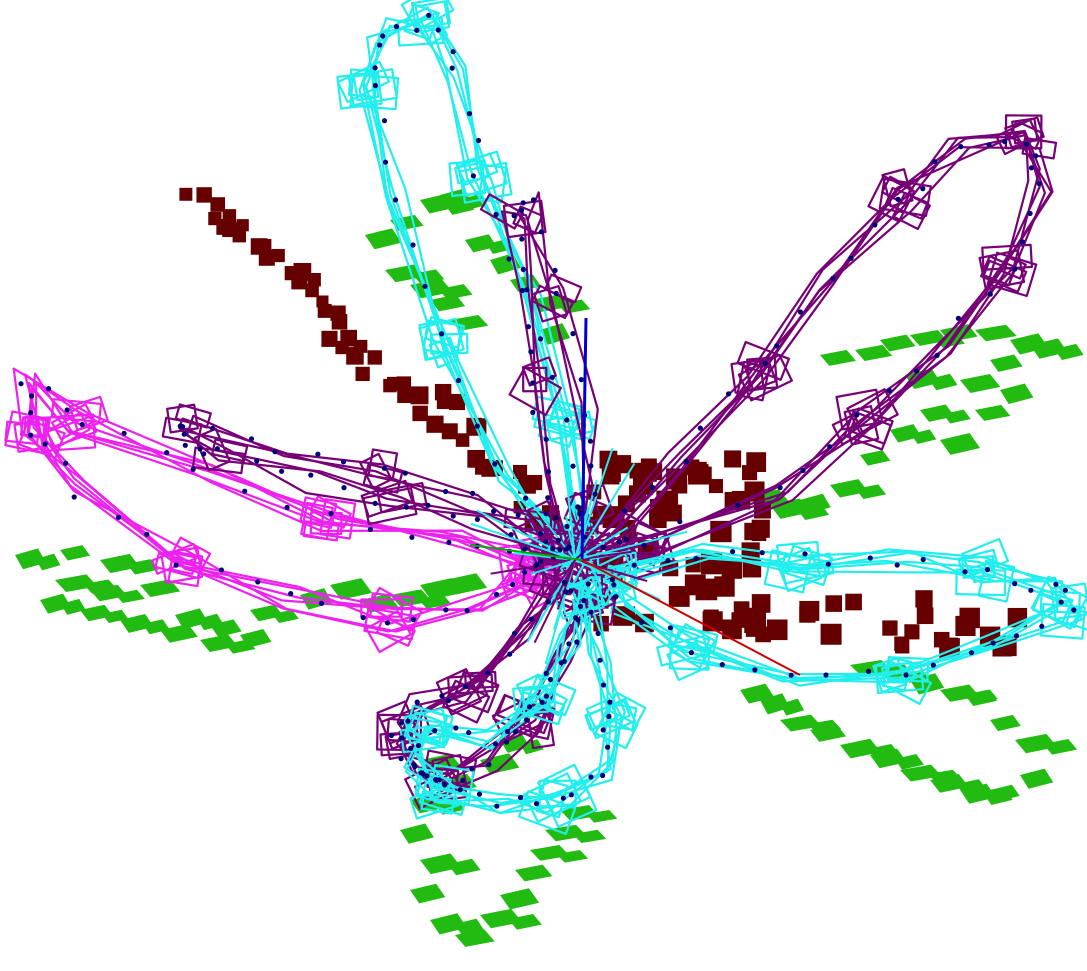  What do you see at coordinates (480, 282) in the screenshot?
I see `cyan-upper-petal-nodes` at bounding box center [480, 282].